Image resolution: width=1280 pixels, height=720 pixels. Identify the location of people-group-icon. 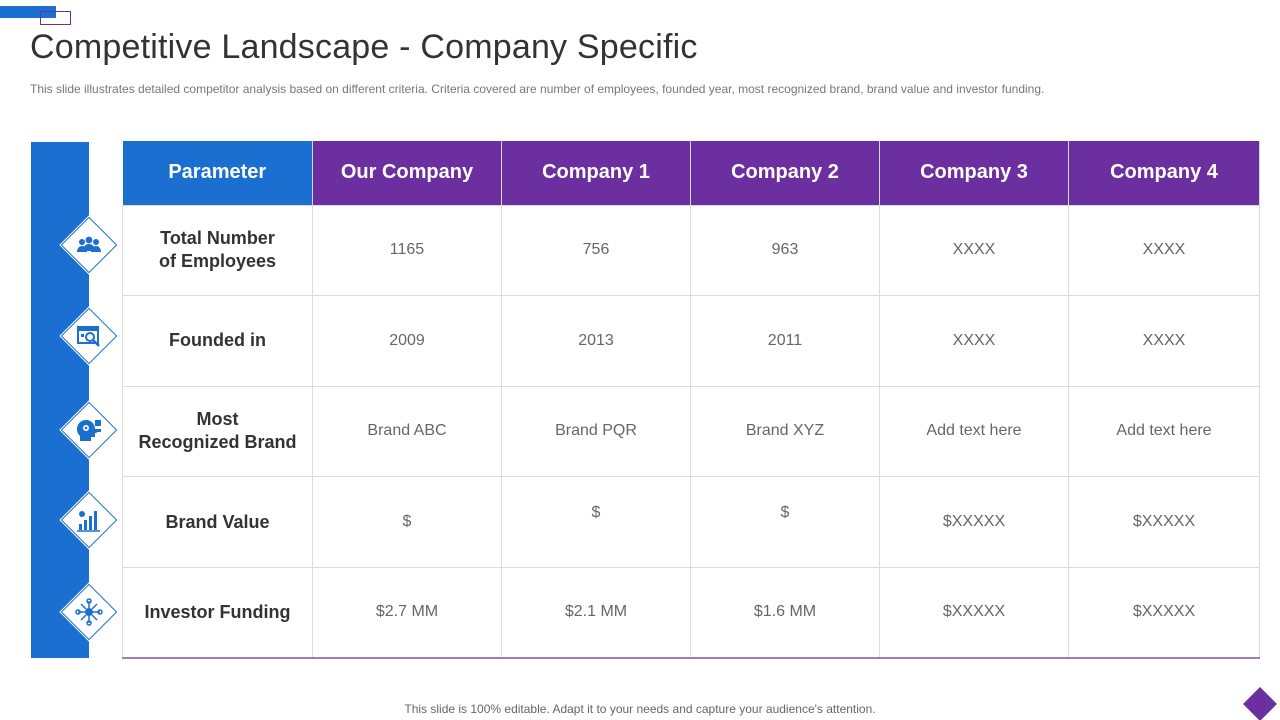
(89, 245).